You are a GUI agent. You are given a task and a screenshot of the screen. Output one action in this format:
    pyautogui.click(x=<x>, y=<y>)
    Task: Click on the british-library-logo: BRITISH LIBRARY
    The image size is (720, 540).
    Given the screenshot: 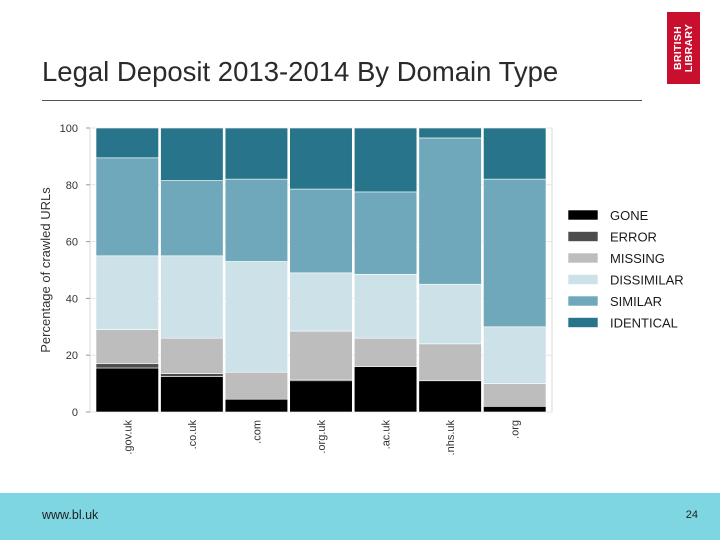 What is the action you would take?
    pyautogui.click(x=683, y=48)
    